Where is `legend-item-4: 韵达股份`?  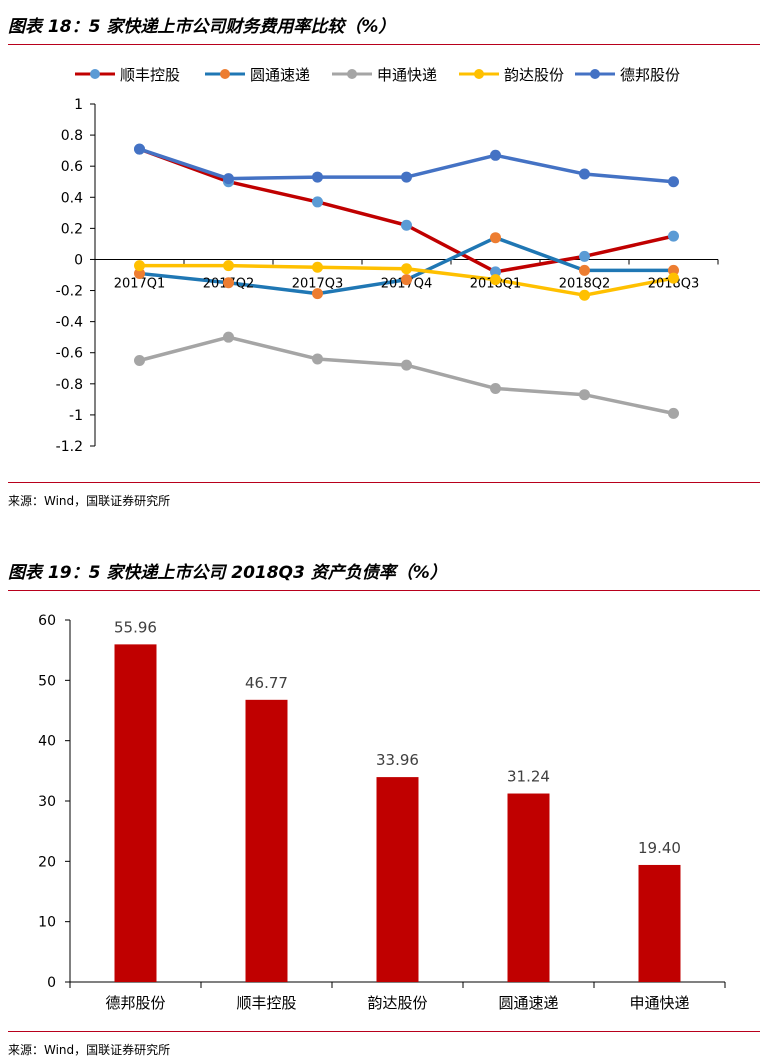
legend-item-4: 韵达股份 is located at coordinates (511, 75).